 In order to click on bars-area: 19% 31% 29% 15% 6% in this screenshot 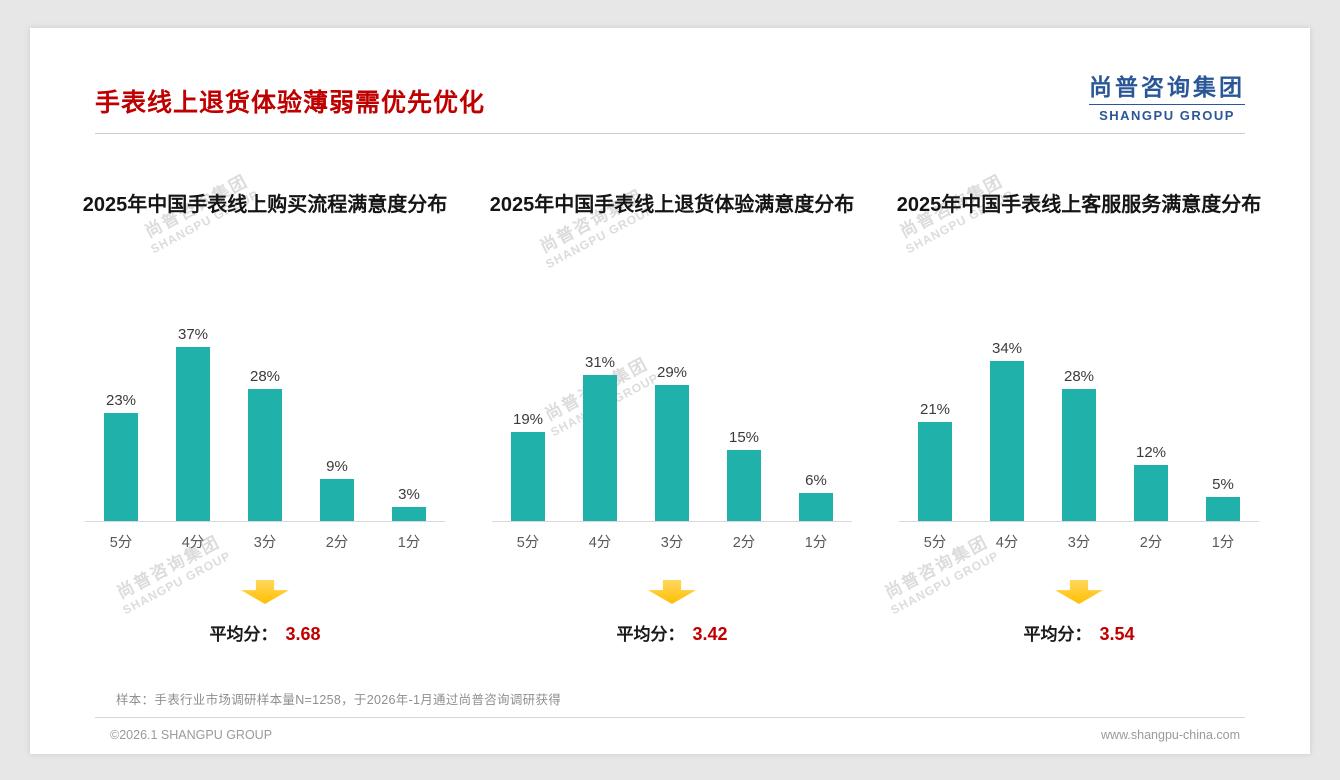, I will do `click(672, 422)`.